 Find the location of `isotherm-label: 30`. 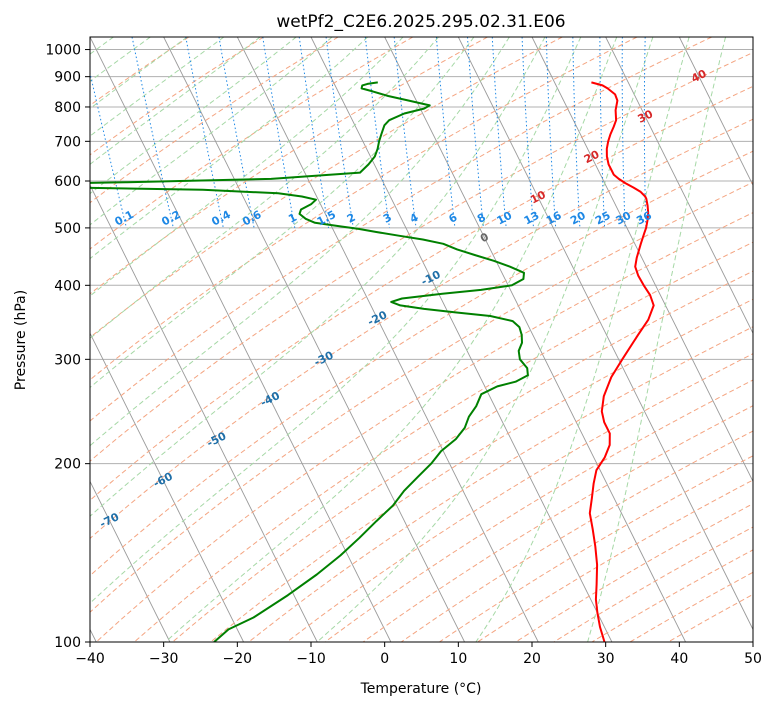

isotherm-label: 30 is located at coordinates (646, 116).